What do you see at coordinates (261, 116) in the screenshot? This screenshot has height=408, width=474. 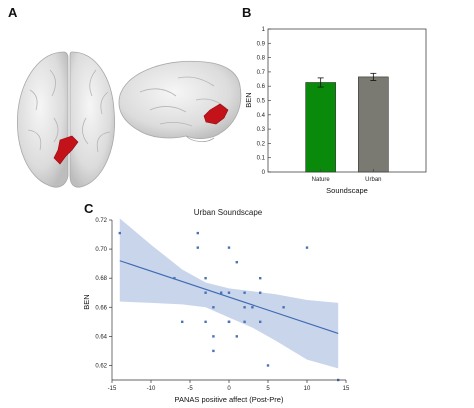 I see `bar-y-tick-label: 0.4` at bounding box center [261, 116].